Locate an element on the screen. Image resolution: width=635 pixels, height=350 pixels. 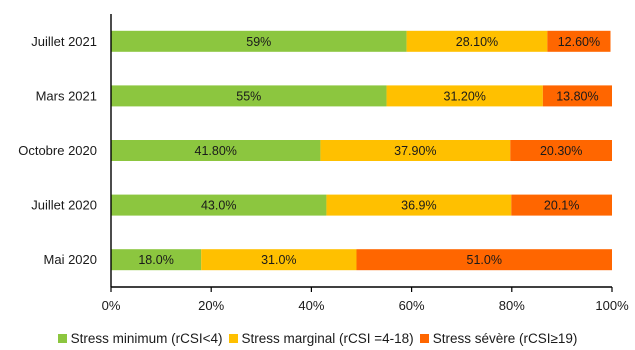
data-label-marginal-0: 28.10% is located at coordinates (477, 42).